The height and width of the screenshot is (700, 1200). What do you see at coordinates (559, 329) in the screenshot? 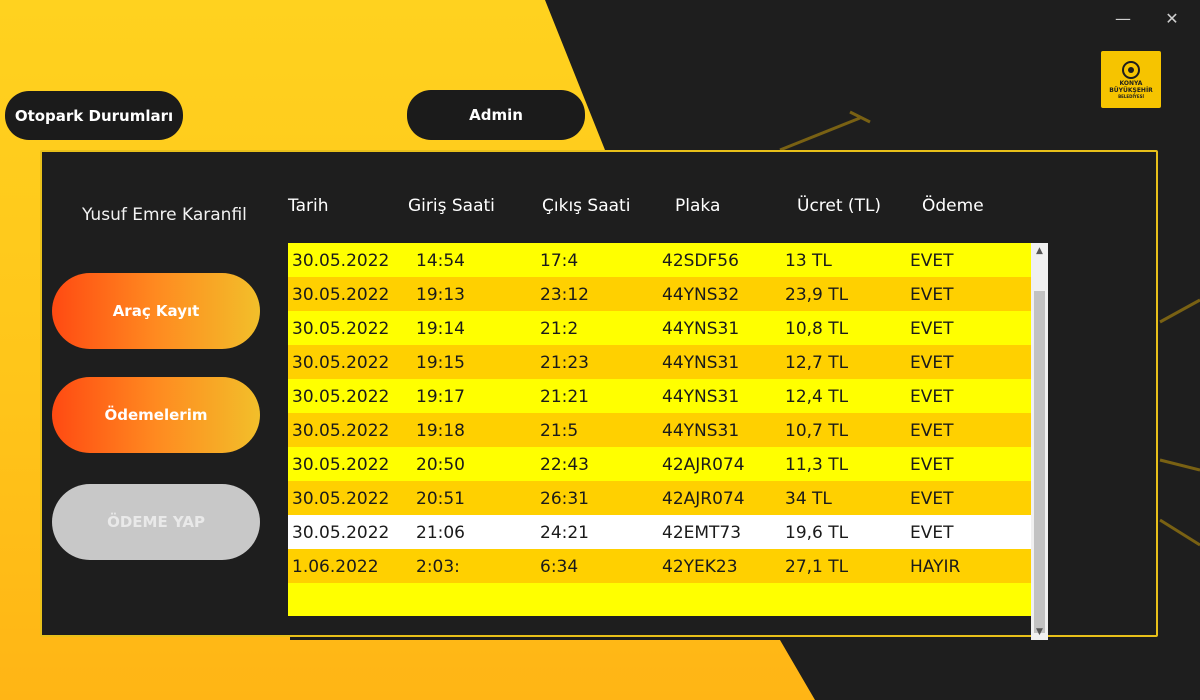
I see `cell-exit-time: 21:2` at bounding box center [559, 329].